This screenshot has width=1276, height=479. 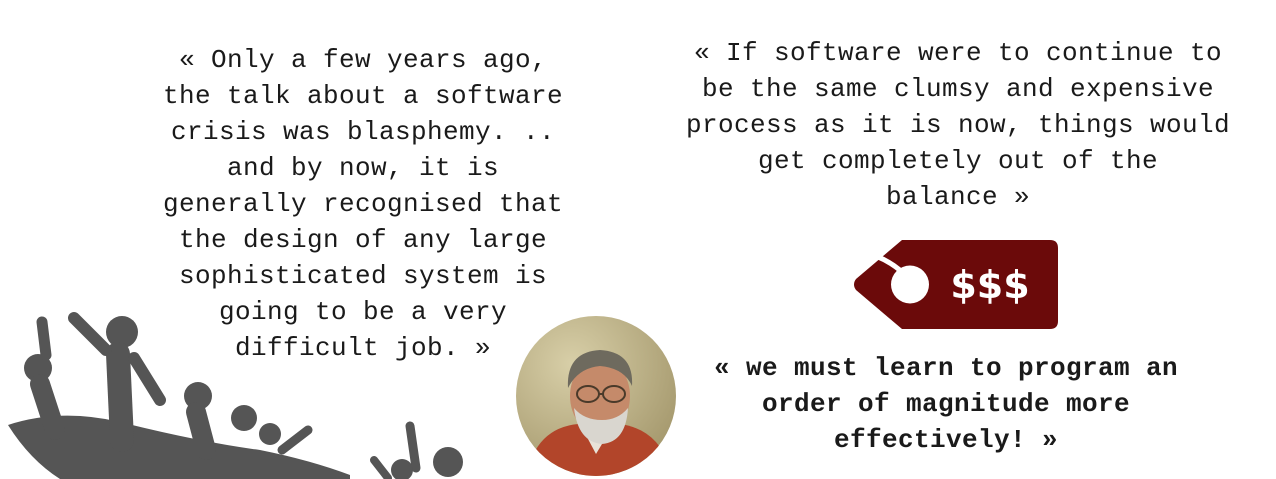 I want to click on bearded-man-portrait, so click(x=596, y=396).